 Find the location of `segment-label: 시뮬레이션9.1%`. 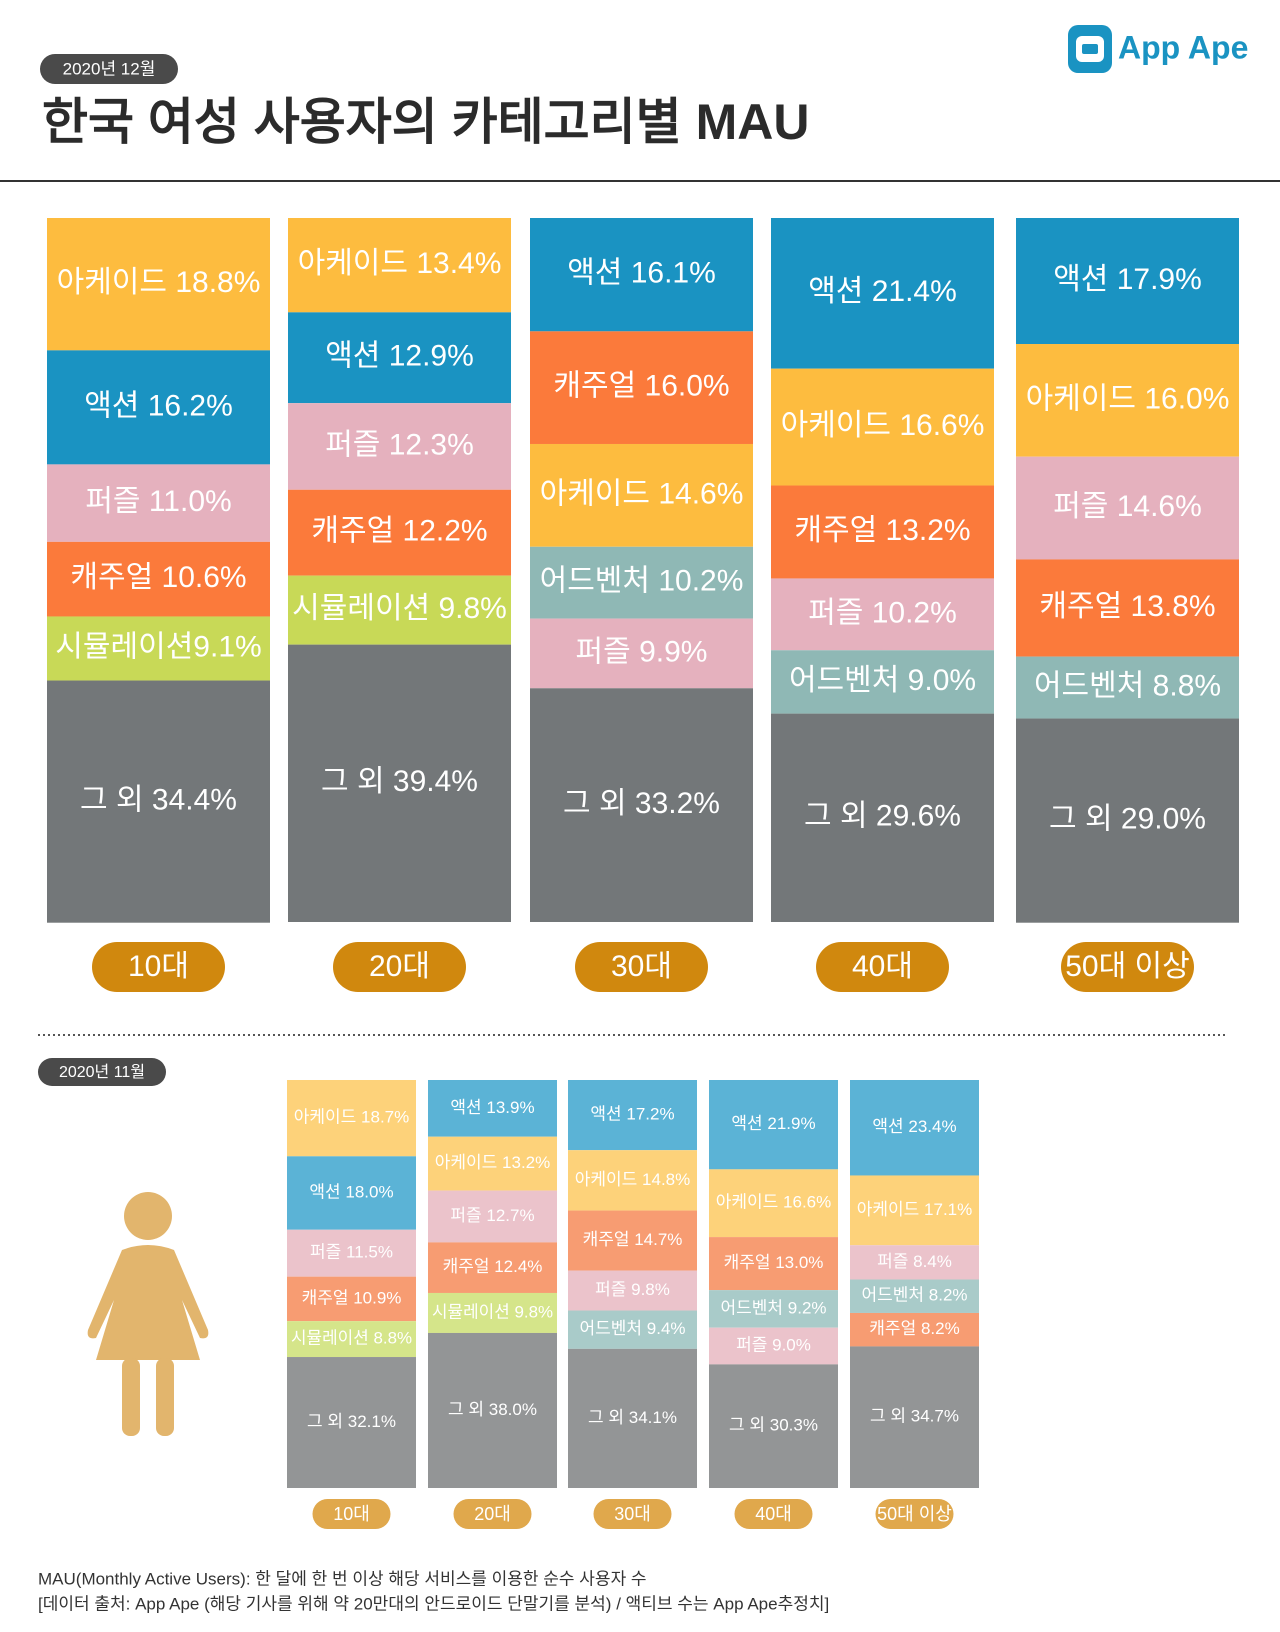

segment-label: 시뮬레이션9.1% is located at coordinates (158, 646).